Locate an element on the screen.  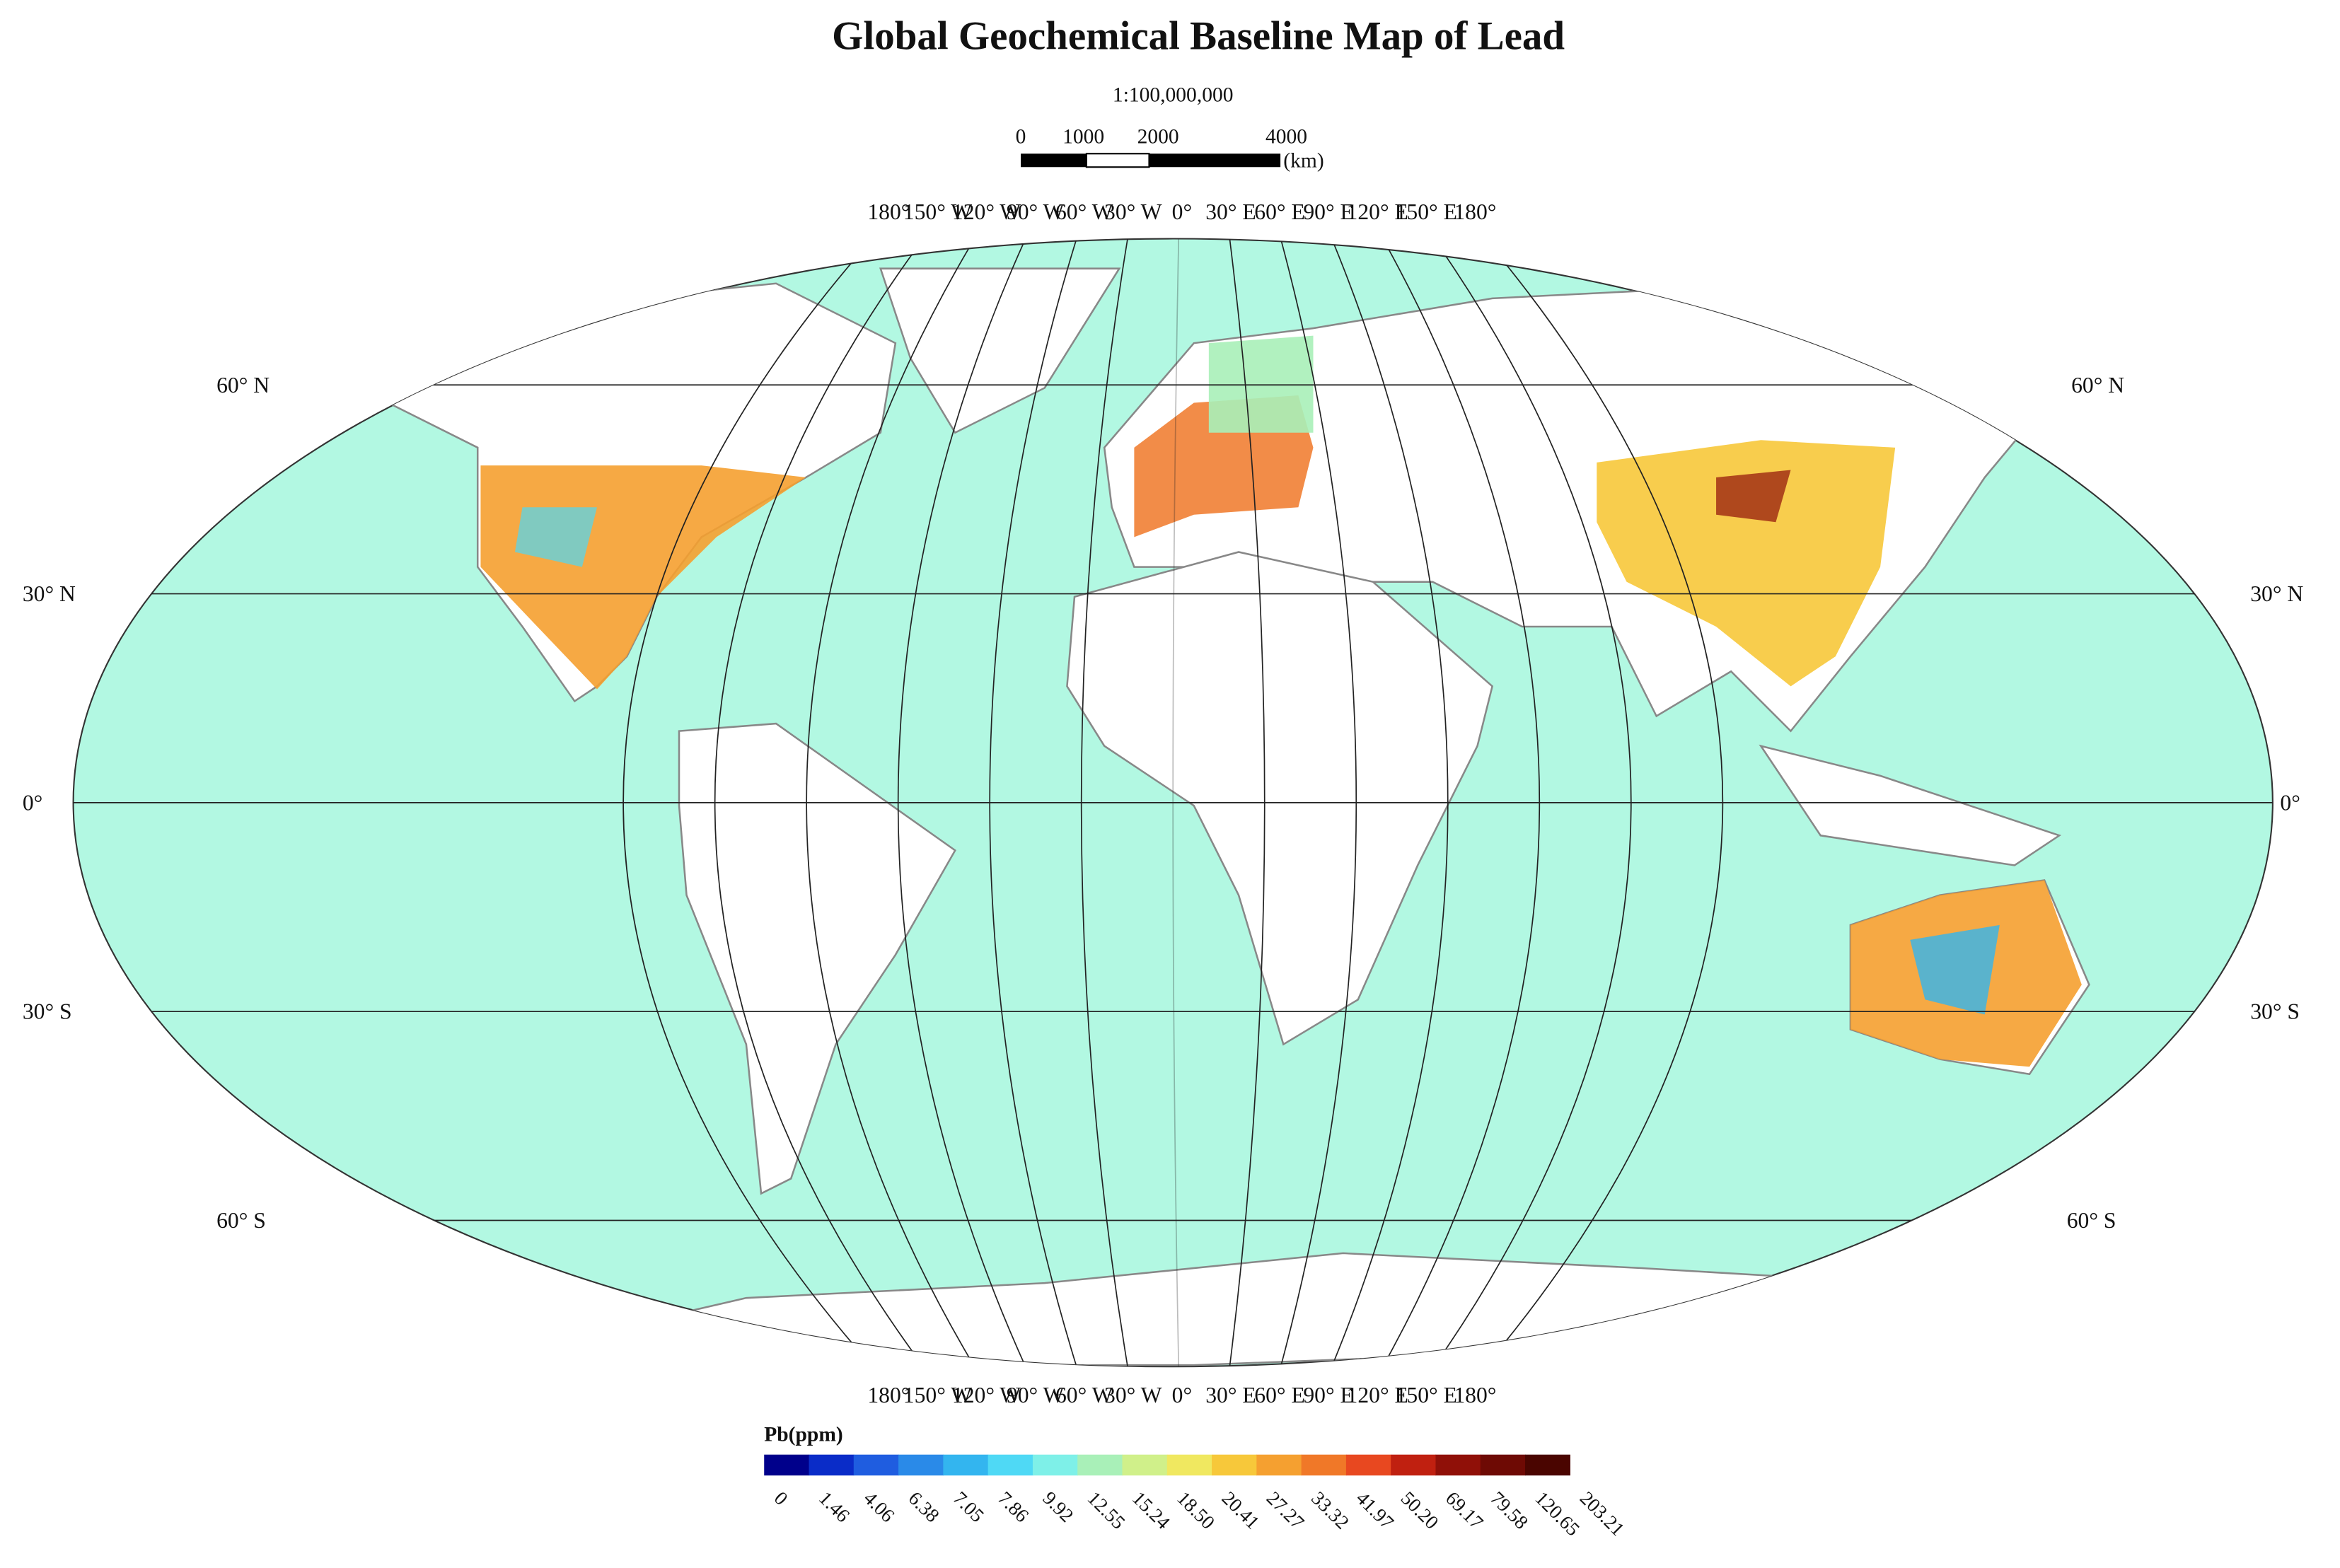
latitude-label-right: 30° S is located at coordinates (2275, 1012).